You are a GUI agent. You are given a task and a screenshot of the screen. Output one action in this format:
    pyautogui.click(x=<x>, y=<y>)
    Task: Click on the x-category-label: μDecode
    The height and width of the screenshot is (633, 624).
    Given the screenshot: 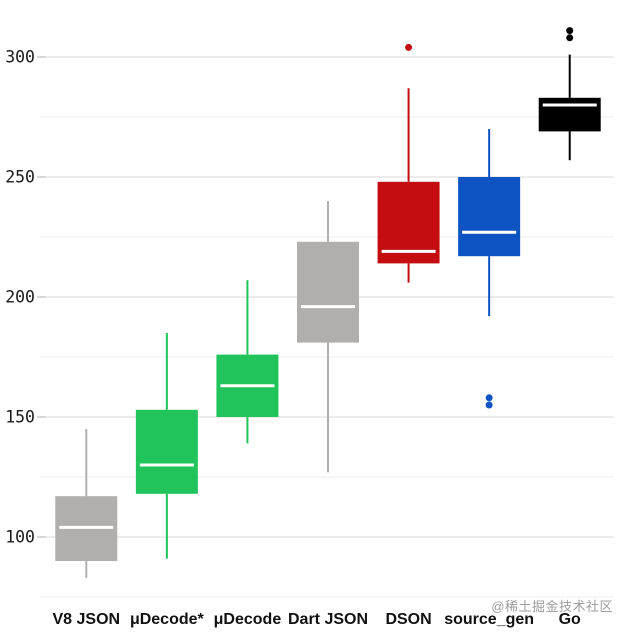 What is the action you would take?
    pyautogui.click(x=248, y=619)
    